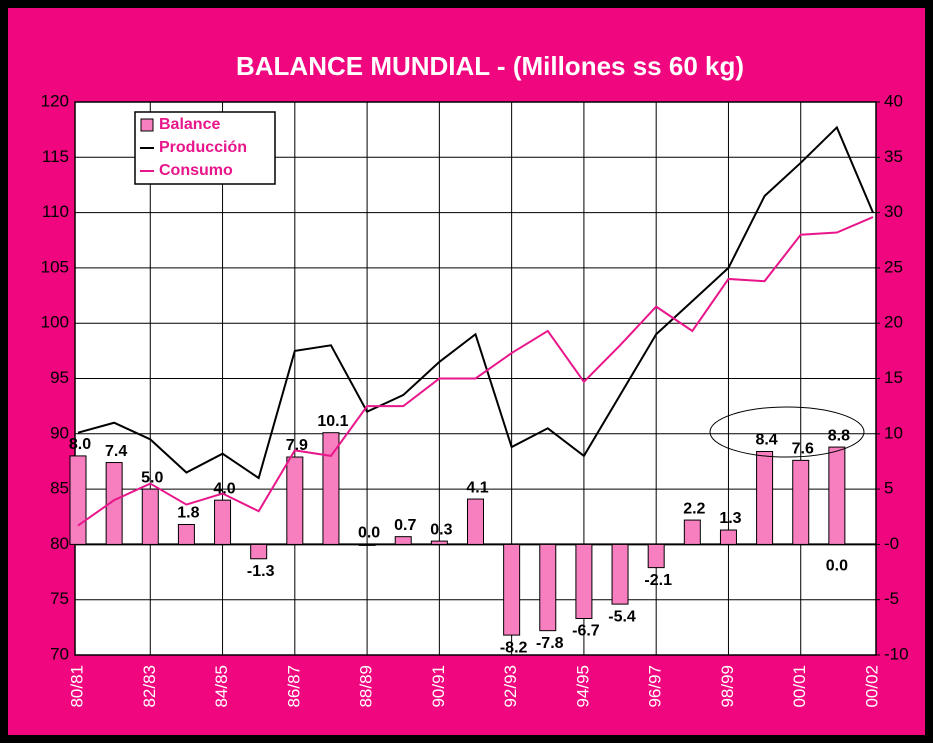 The image size is (933, 748). I want to click on y-tick-label: 90, so click(59, 432).